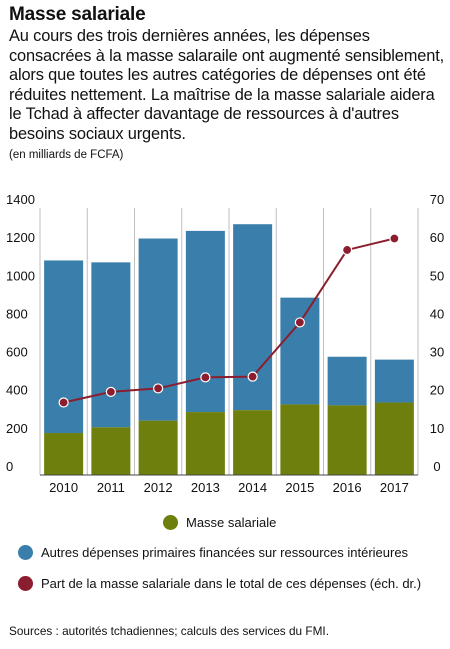 This screenshot has width=450, height=649. Describe the element at coordinates (9, 466) in the screenshot. I see `y-tick-label: 0` at that location.